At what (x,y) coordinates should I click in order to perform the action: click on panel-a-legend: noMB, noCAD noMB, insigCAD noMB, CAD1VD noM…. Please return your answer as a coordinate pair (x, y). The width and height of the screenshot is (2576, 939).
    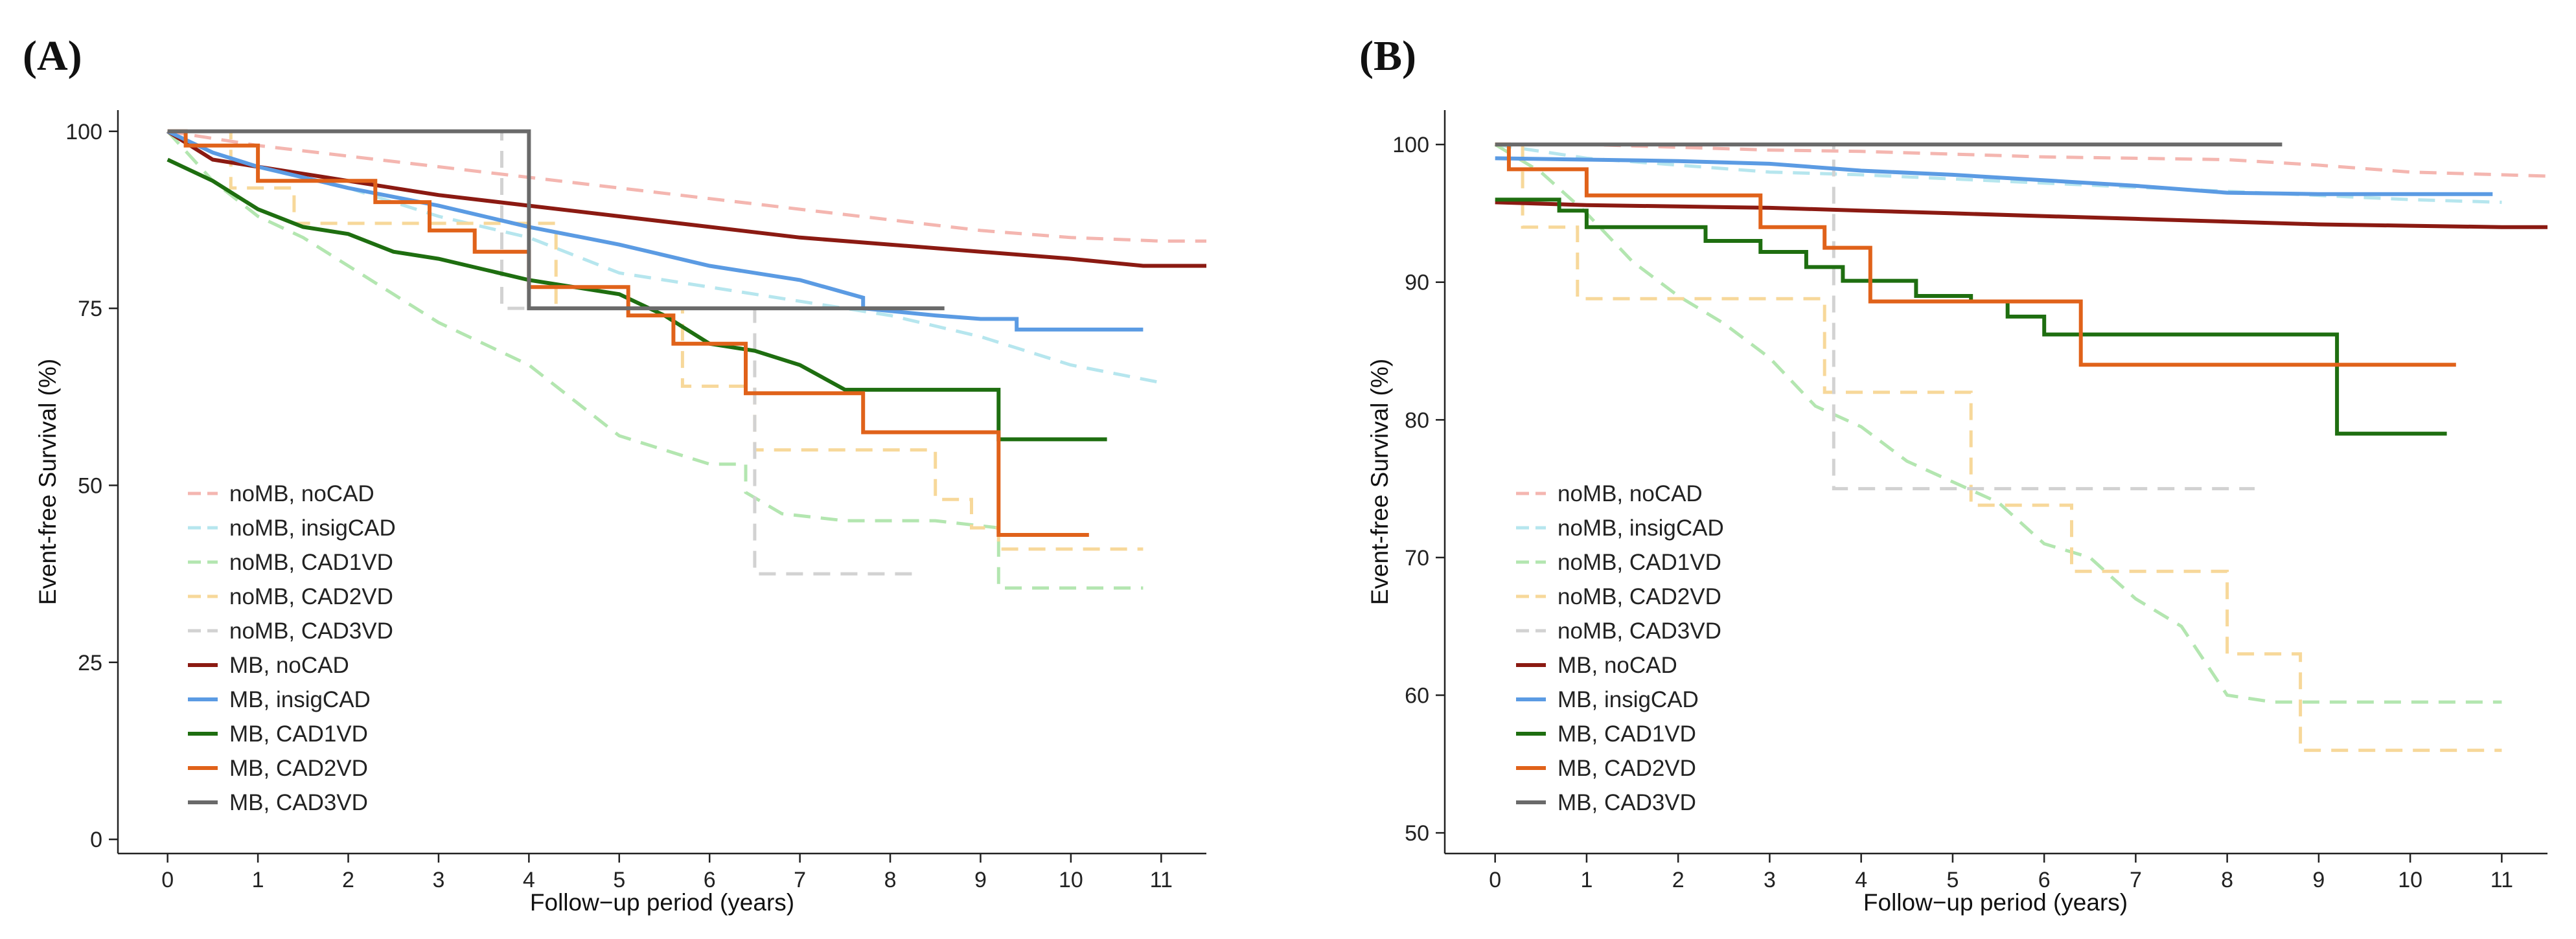
    Looking at the image, I should click on (292, 648).